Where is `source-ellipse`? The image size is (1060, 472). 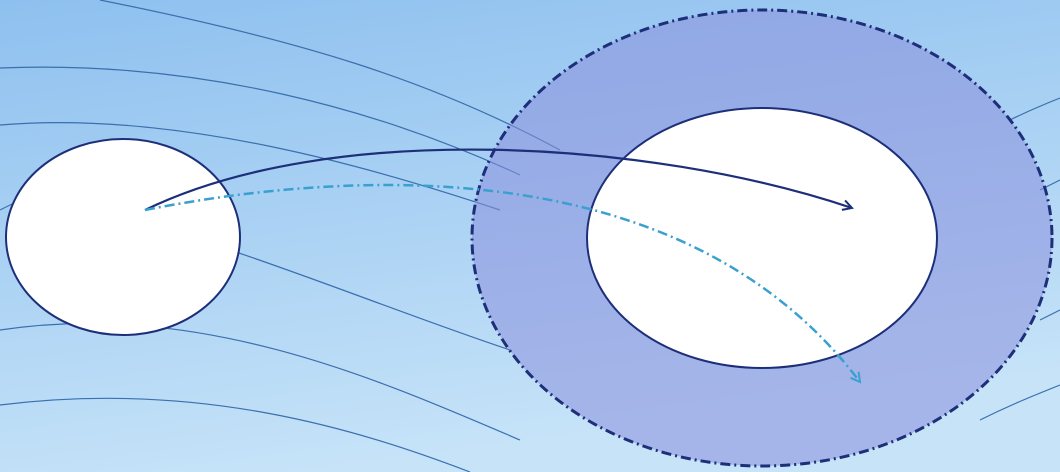 source-ellipse is located at coordinates (123, 237).